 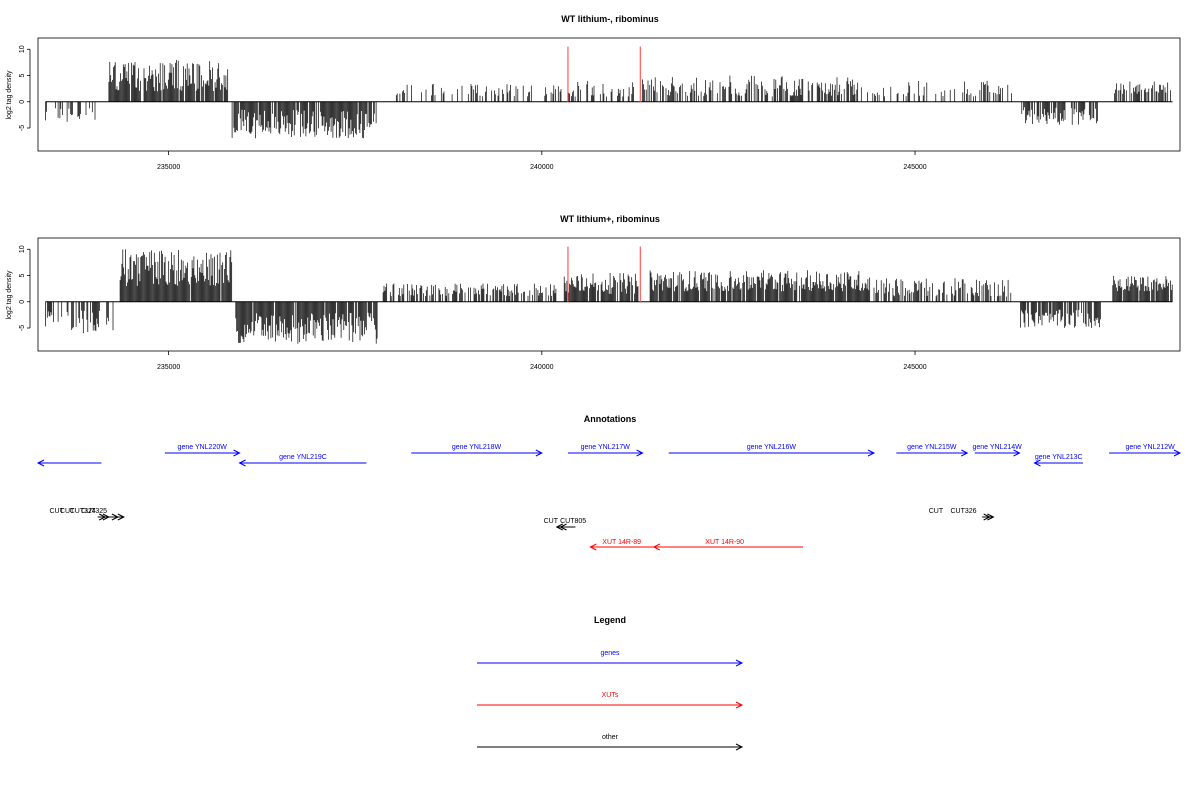 I want to click on annotation-label: gene YNL220W, so click(x=203, y=447).